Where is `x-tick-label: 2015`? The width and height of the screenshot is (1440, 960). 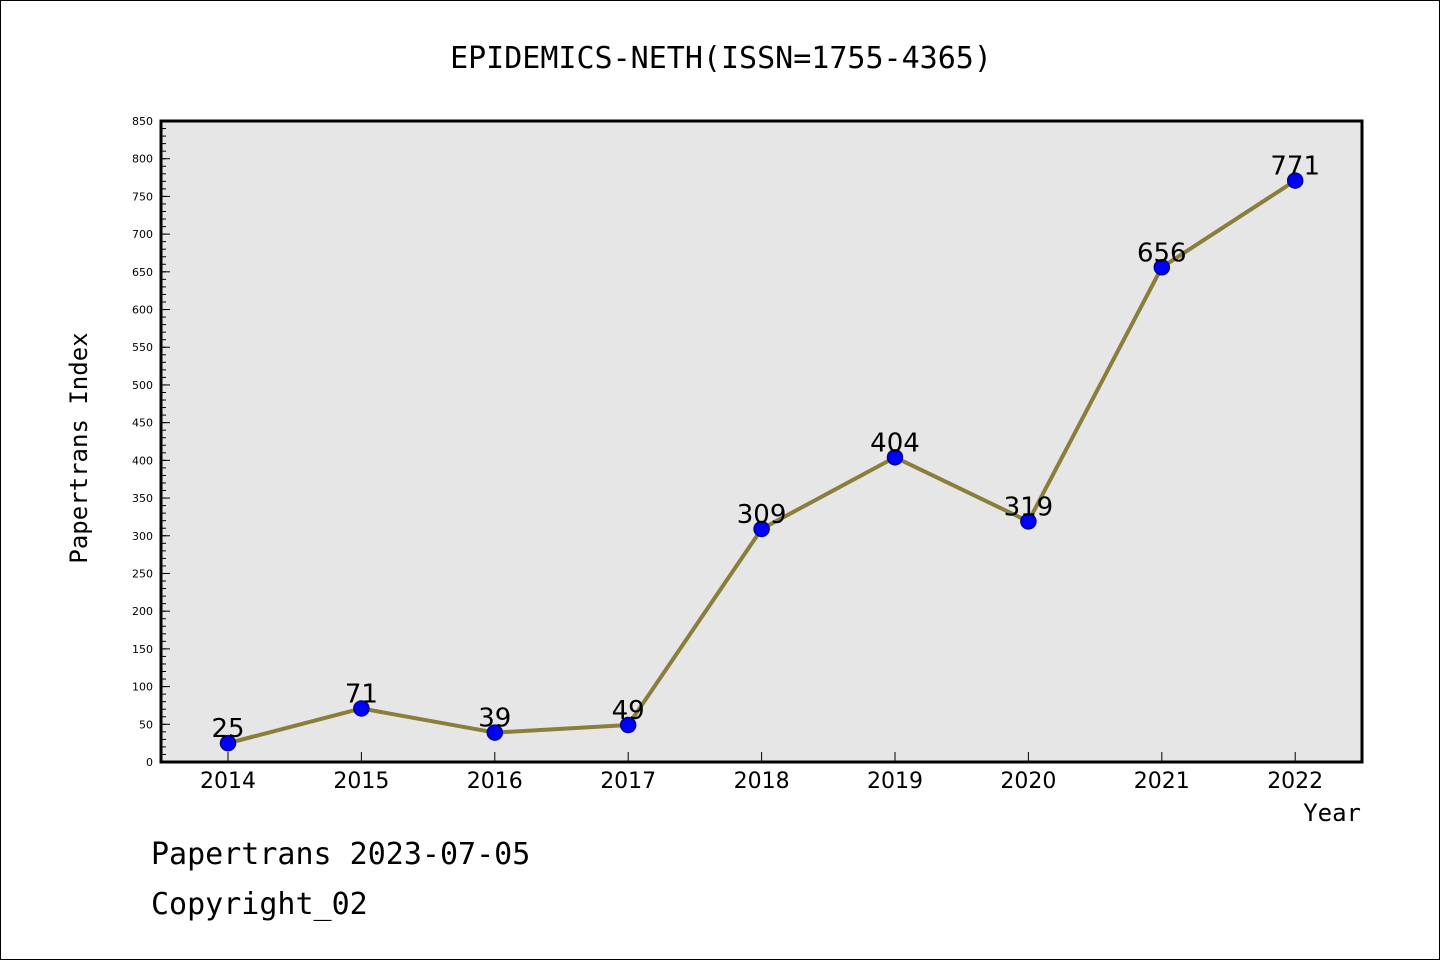
x-tick-label: 2015 is located at coordinates (361, 781).